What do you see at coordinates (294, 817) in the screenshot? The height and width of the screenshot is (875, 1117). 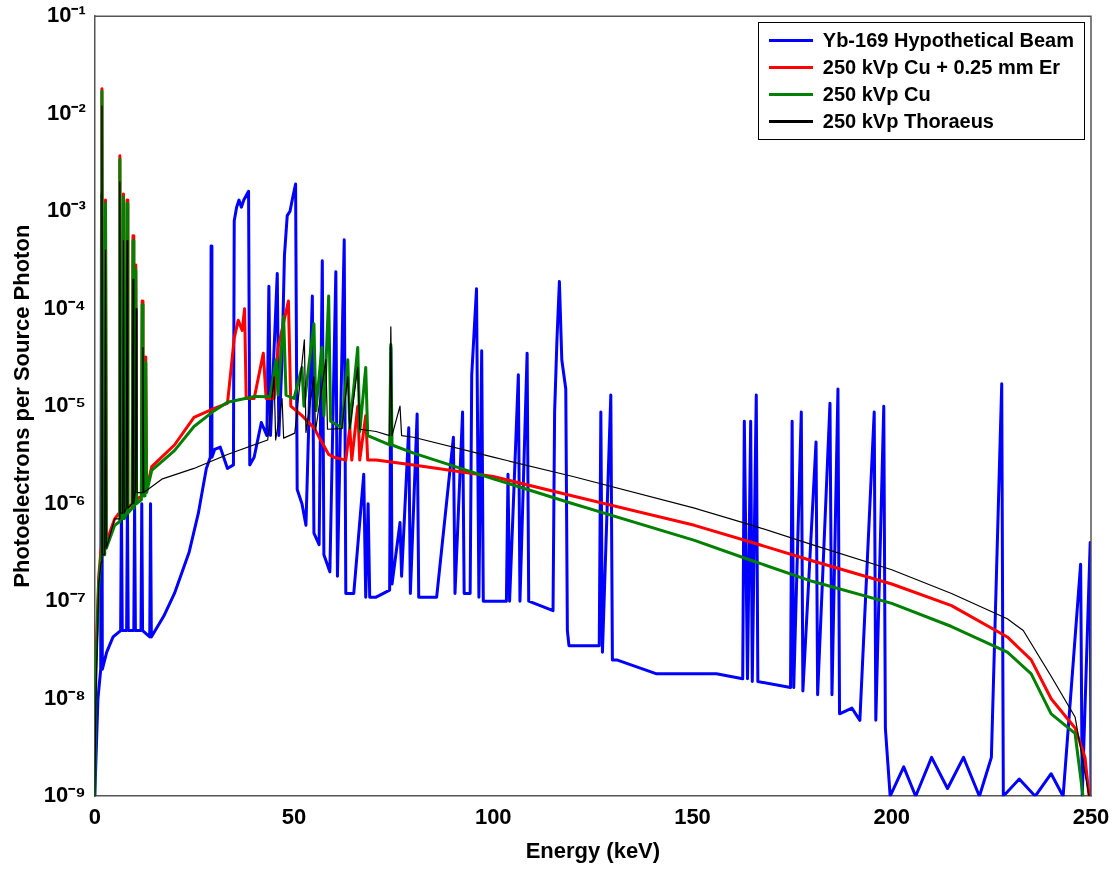 I see `x-tick-label: 50` at bounding box center [294, 817].